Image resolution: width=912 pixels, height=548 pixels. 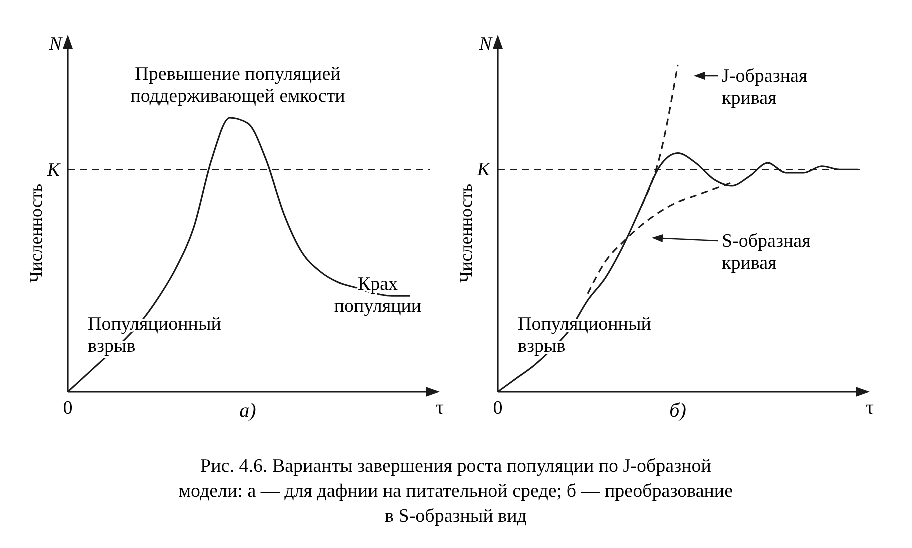 I want to click on text: модели: а — для дафнии на питательной среде; б — преобразование, so click(x=456, y=491).